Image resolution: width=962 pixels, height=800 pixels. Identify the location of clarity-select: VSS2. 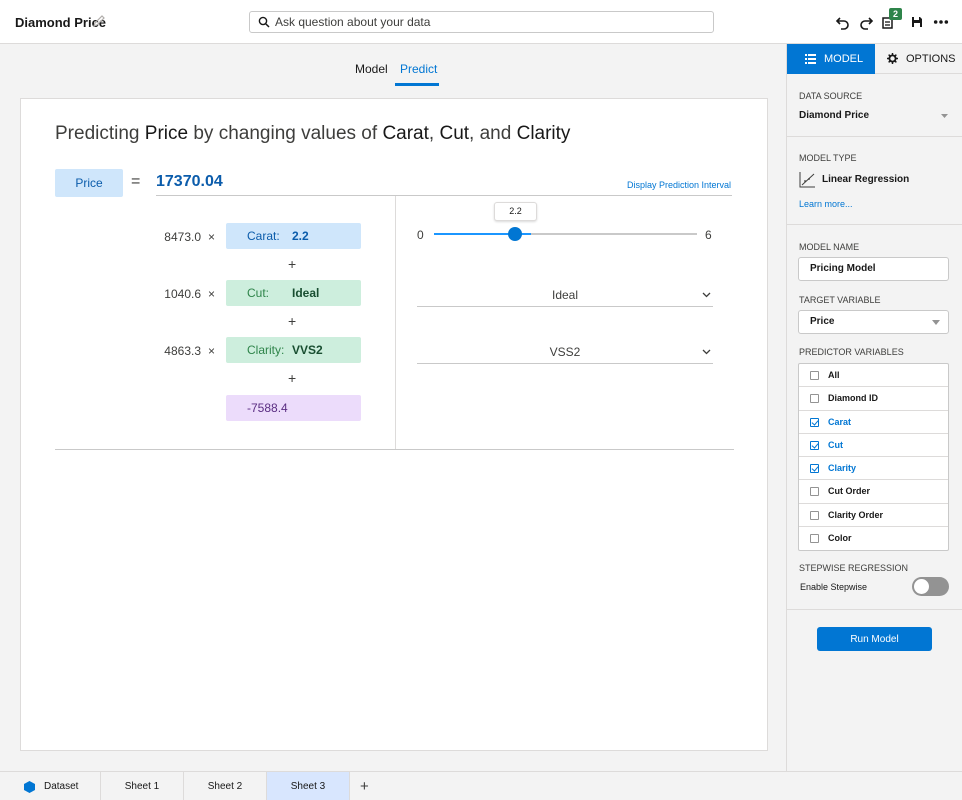
(565, 353).